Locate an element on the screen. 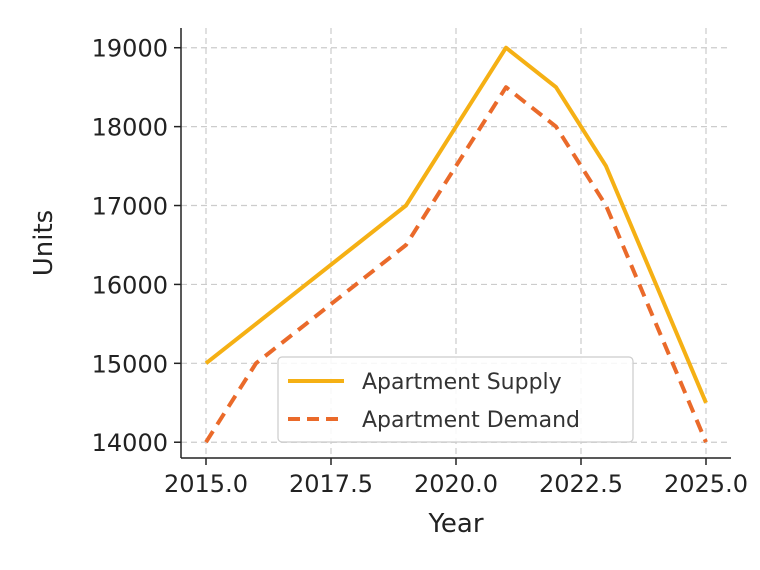  legend-label-demand: Apartment Demand is located at coordinates (471, 420).